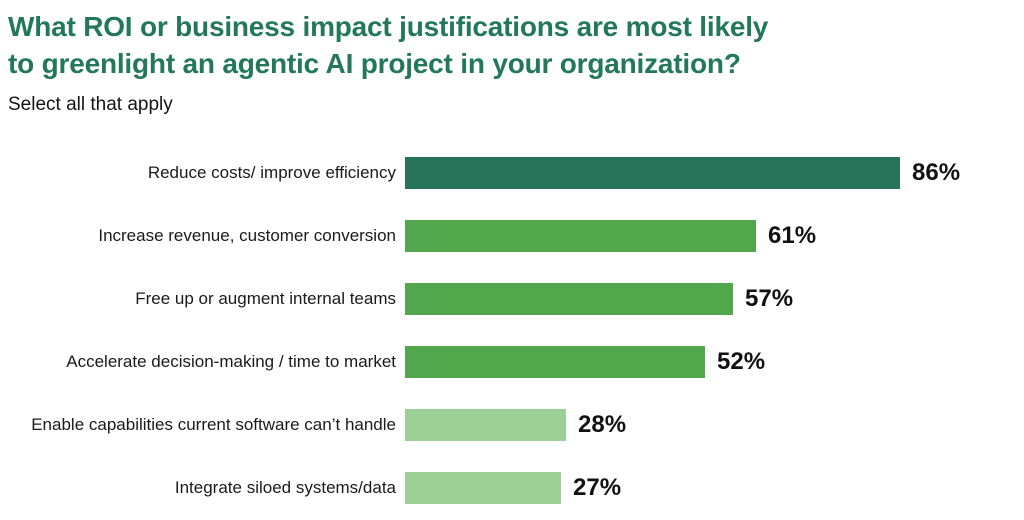  Describe the element at coordinates (247, 235) in the screenshot. I see `category-label: Increase revenue, customer conversion` at that location.